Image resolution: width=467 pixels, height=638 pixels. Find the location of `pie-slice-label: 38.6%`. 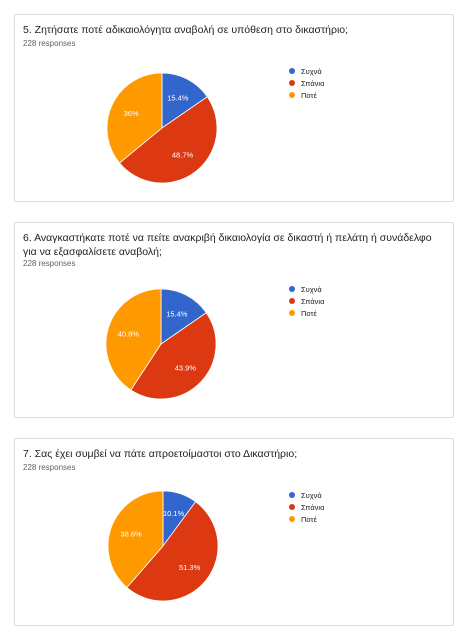

pie-slice-label: 38.6% is located at coordinates (131, 534).